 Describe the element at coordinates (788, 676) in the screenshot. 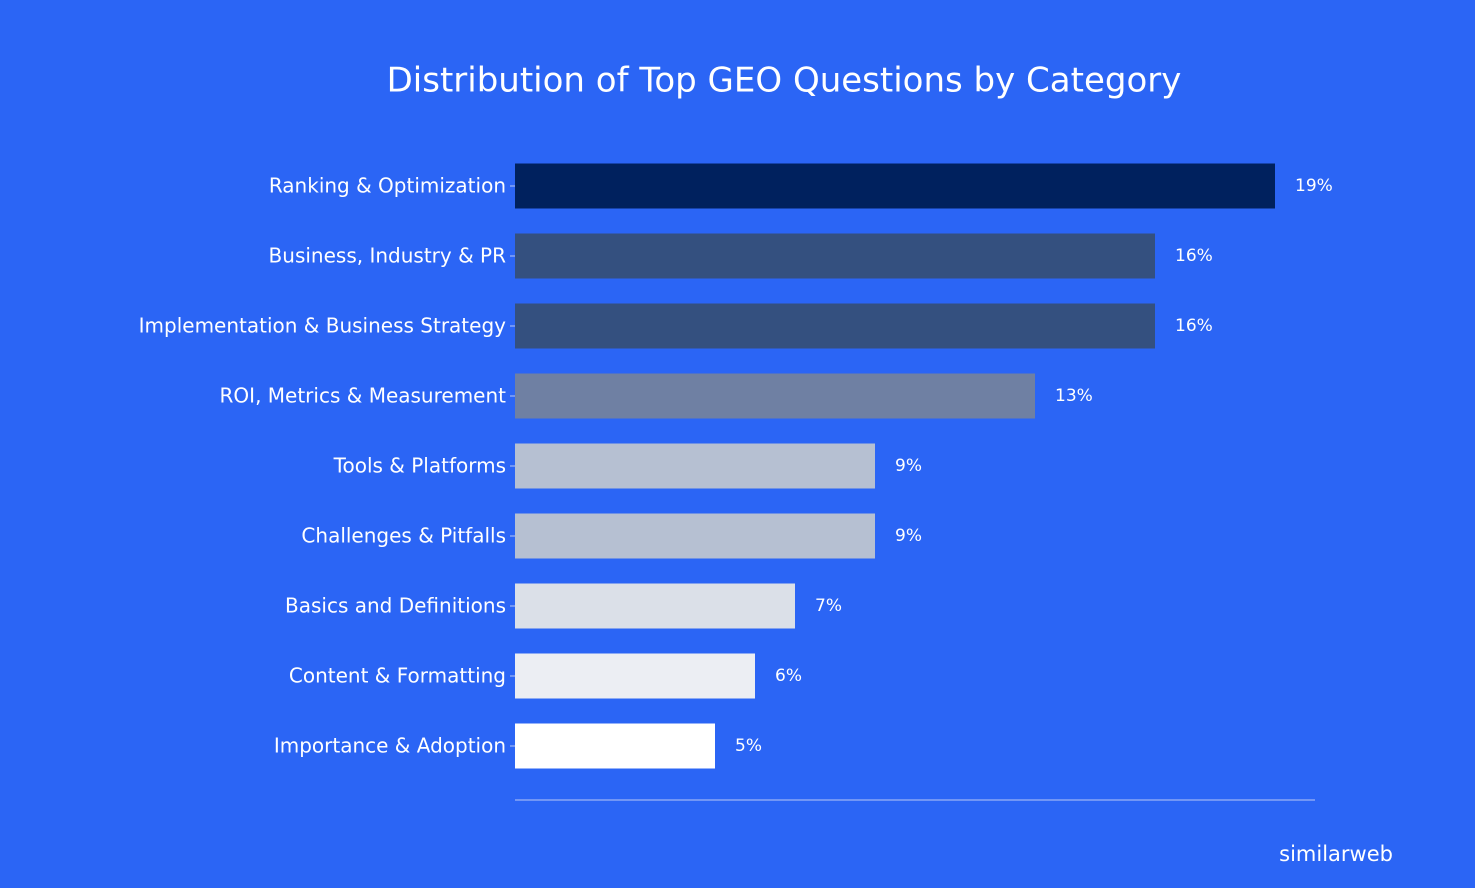

I see `value-label: 6%` at that location.